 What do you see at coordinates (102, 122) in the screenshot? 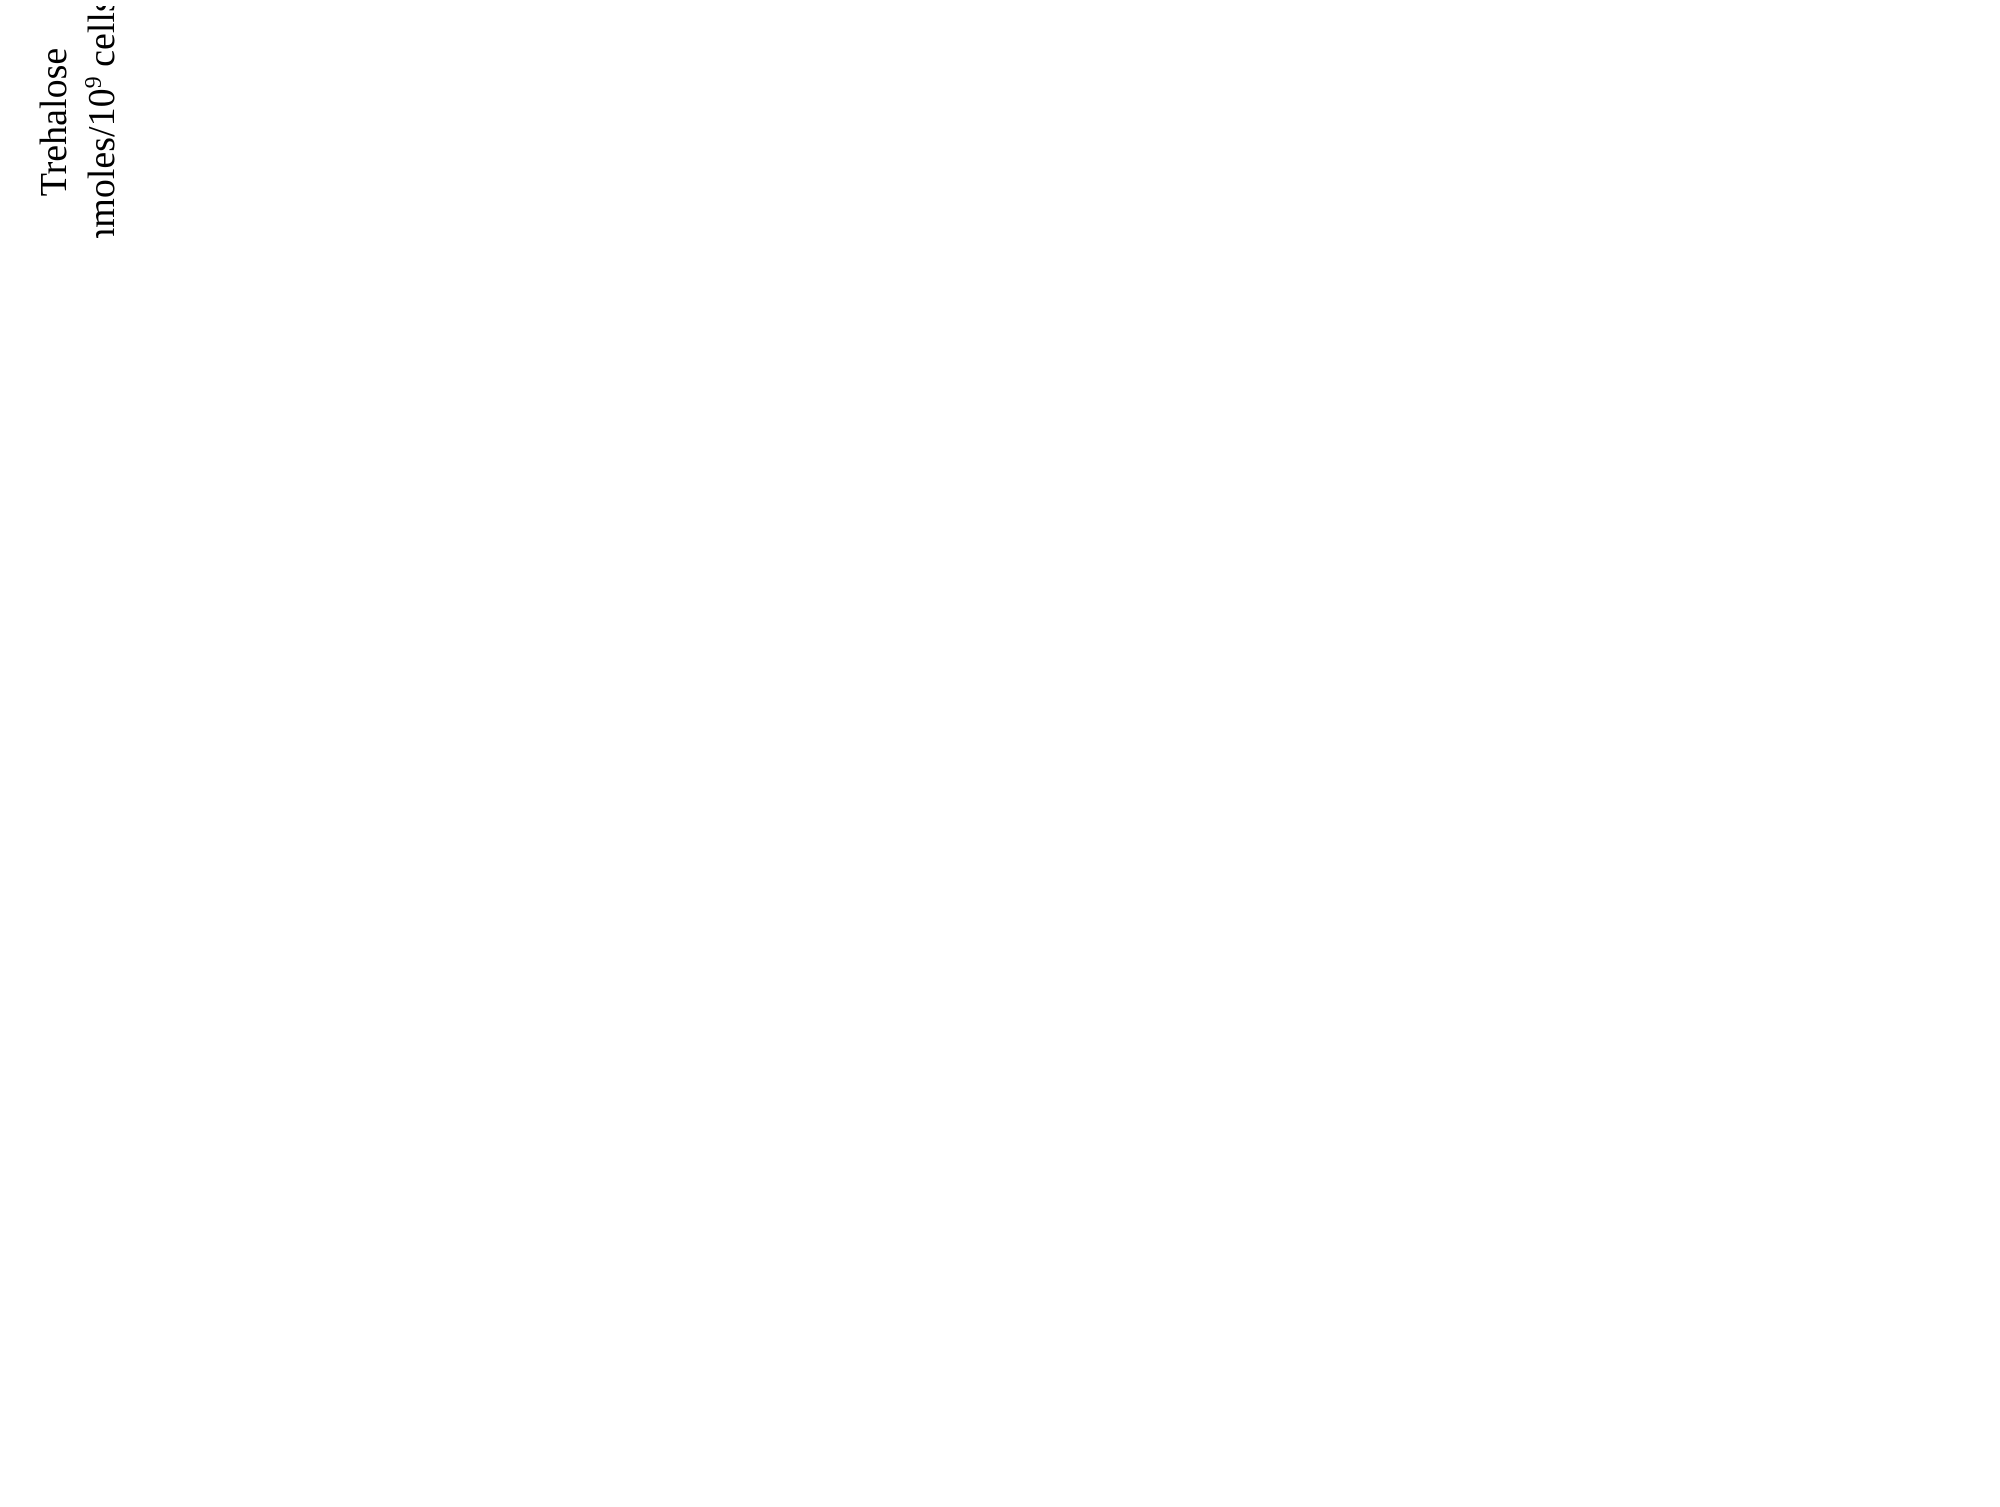
I see `y-axis-title-line2: (nmoles/109 cells)` at bounding box center [102, 122].